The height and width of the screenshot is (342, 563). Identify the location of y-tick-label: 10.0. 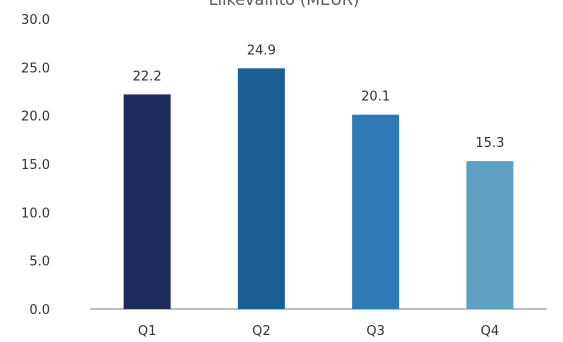
(35, 213).